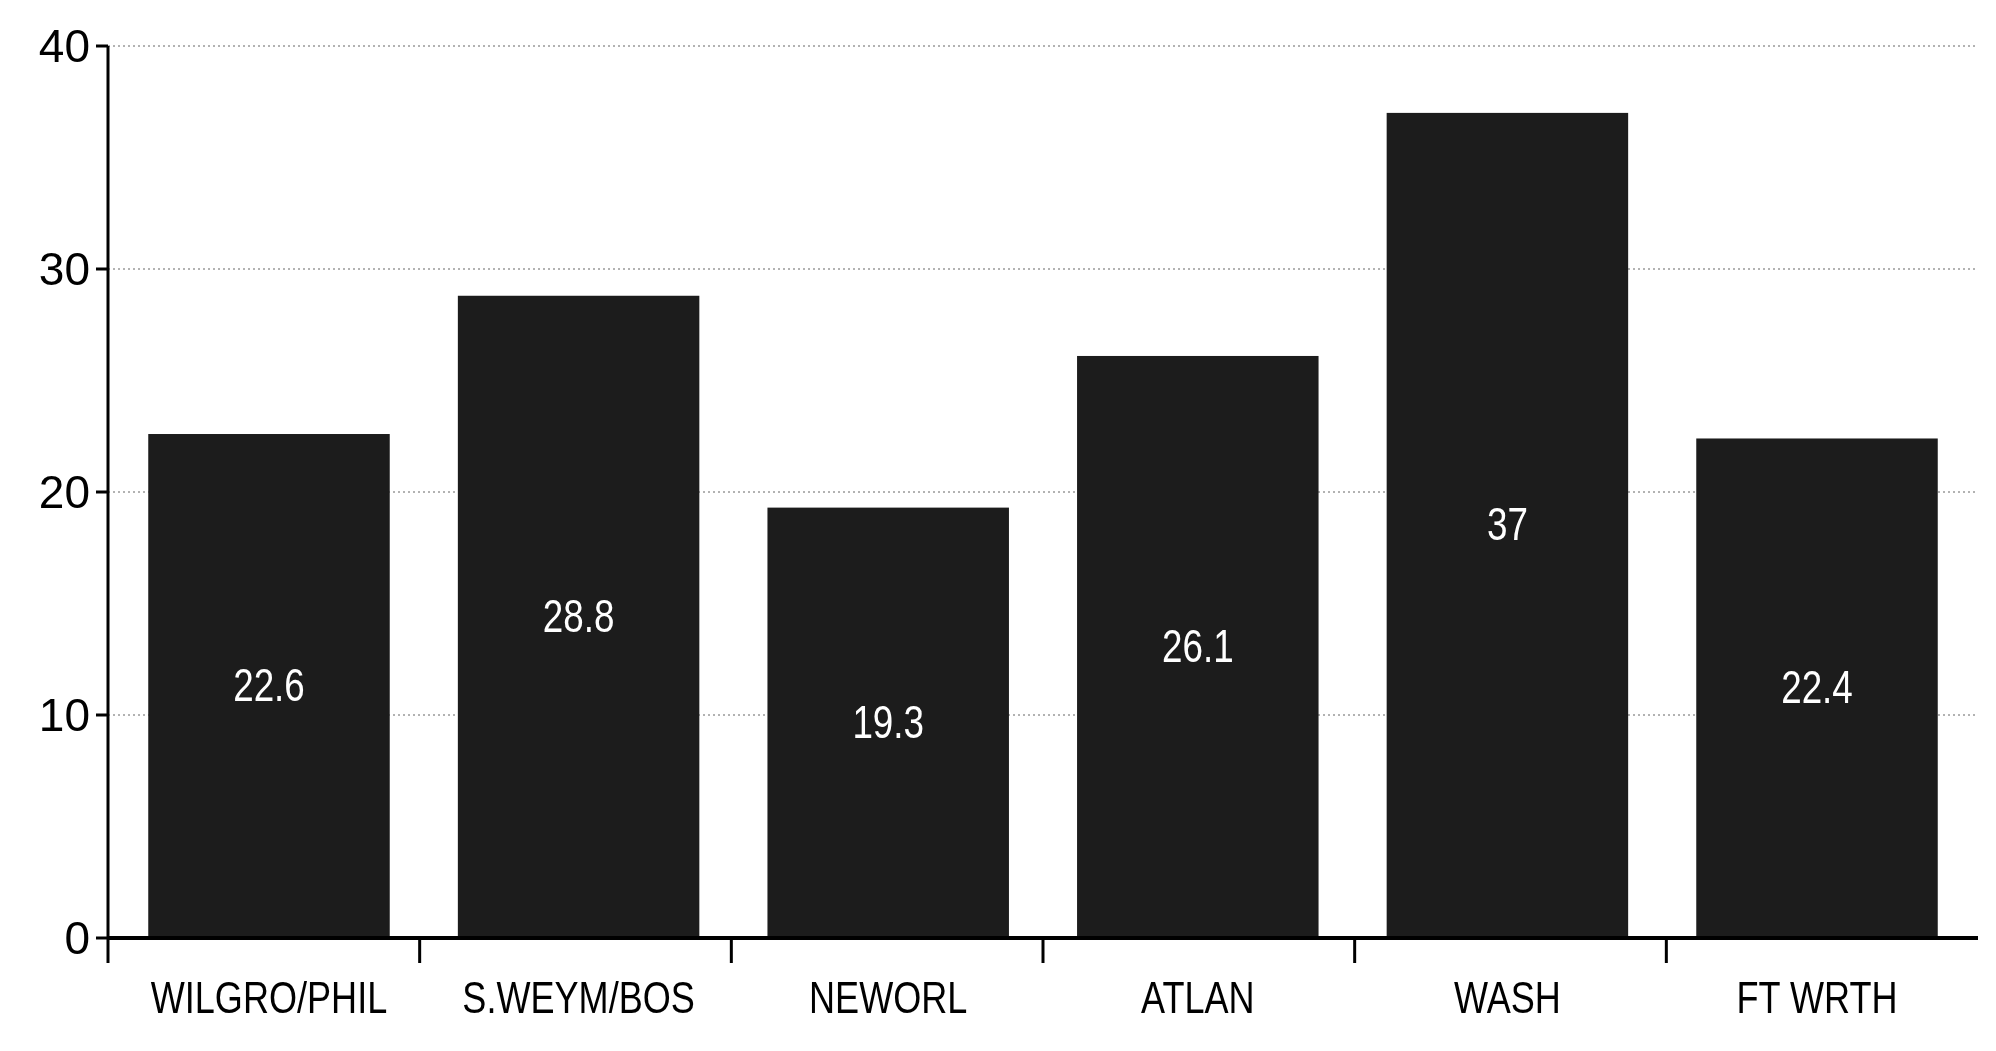 This screenshot has width=1996, height=1051. I want to click on x-tick-label: FT WRTH, so click(1817, 998).